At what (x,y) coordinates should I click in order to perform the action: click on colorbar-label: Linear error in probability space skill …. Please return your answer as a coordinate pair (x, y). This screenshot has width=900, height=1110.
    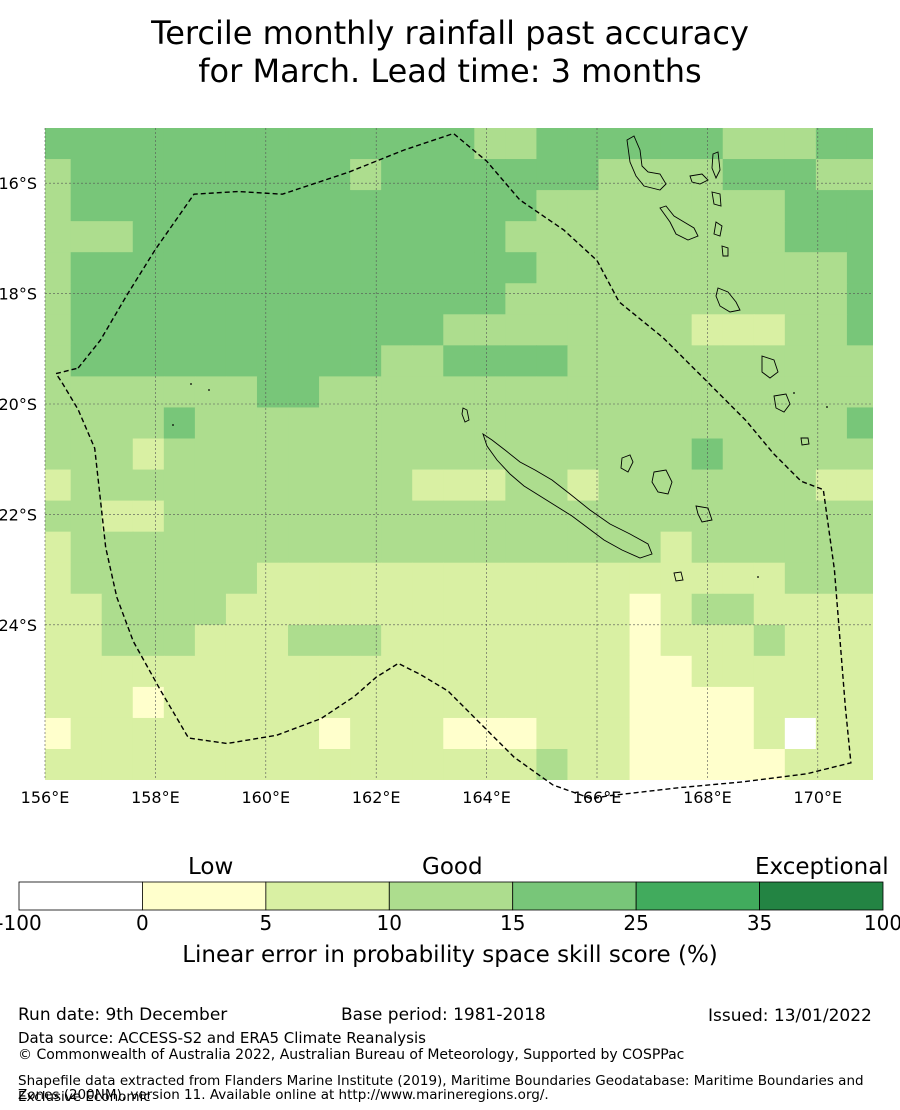
    Looking at the image, I should click on (450, 955).